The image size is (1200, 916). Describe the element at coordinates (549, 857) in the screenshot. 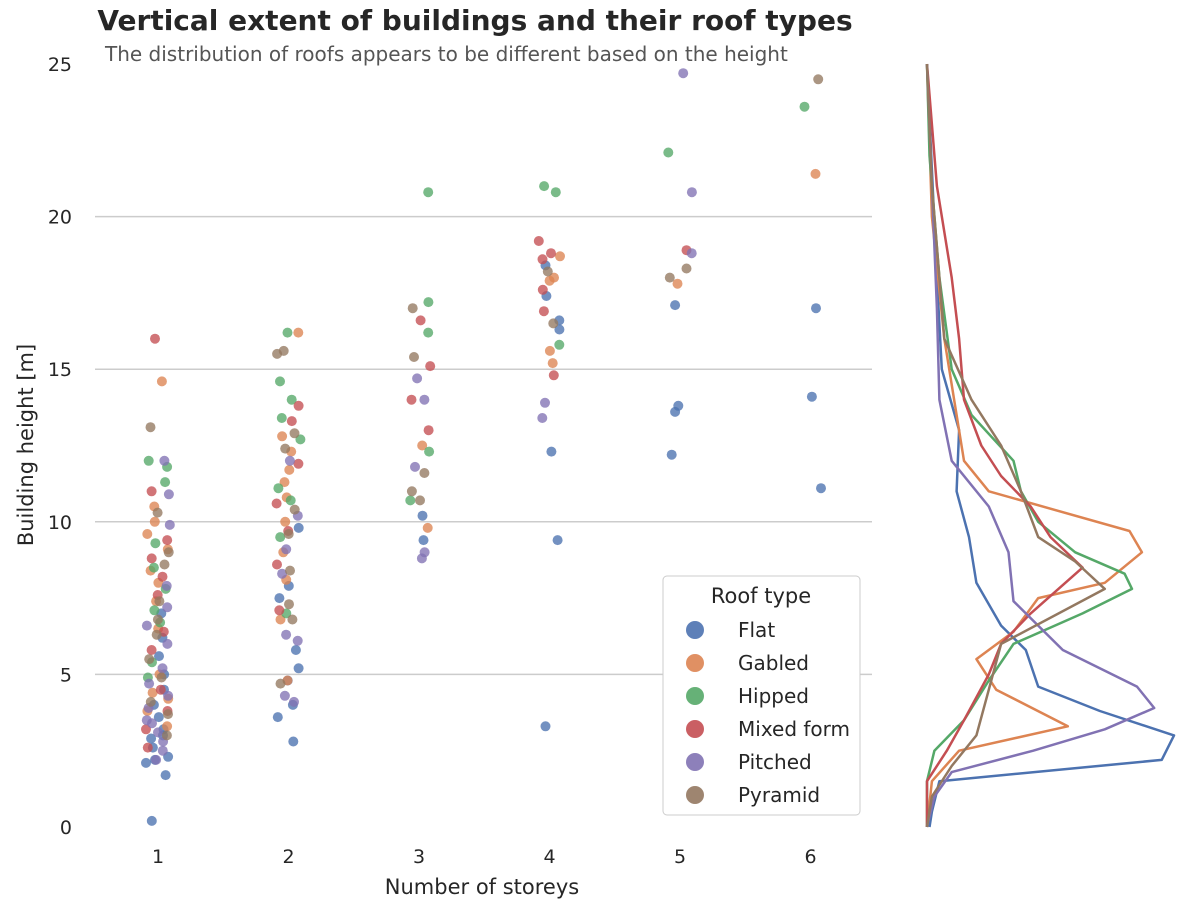

I see `x-tick-label: 4` at that location.